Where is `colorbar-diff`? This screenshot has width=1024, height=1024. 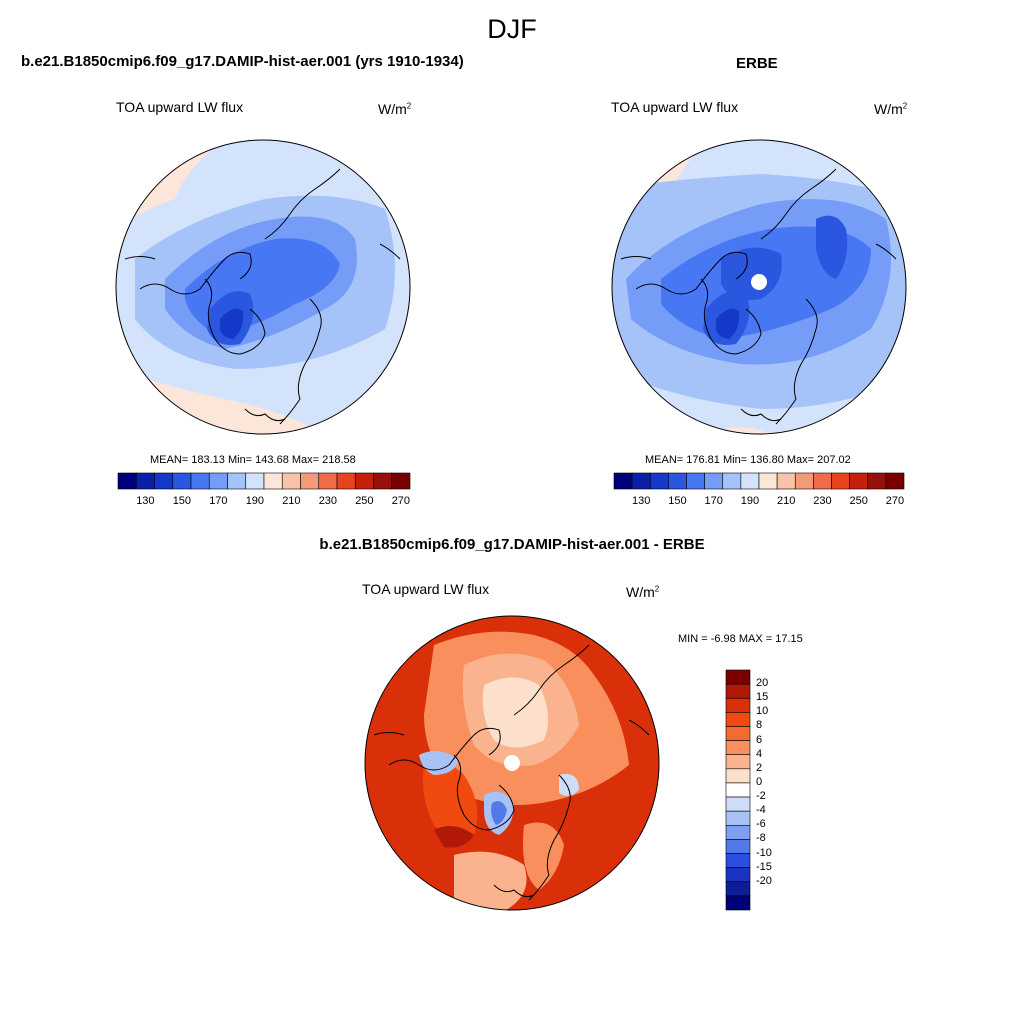 colorbar-diff is located at coordinates (738, 790).